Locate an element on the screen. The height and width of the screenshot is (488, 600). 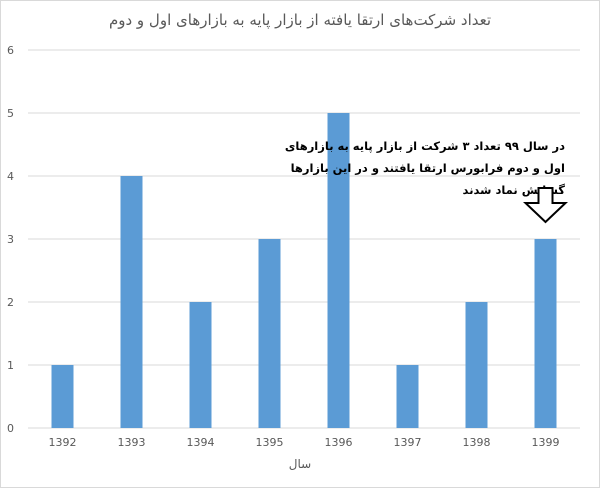
y-tick-label: 5 is located at coordinates (10, 113).